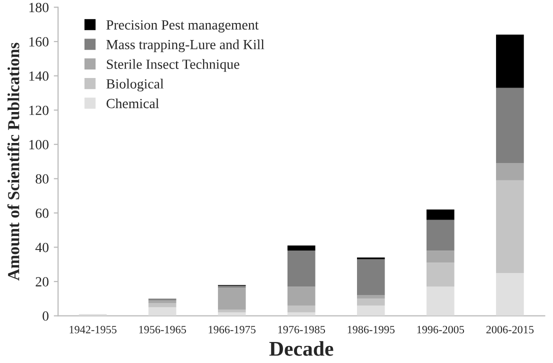  Describe the element at coordinates (135, 85) in the screenshot. I see `legend-label: Biological` at that location.